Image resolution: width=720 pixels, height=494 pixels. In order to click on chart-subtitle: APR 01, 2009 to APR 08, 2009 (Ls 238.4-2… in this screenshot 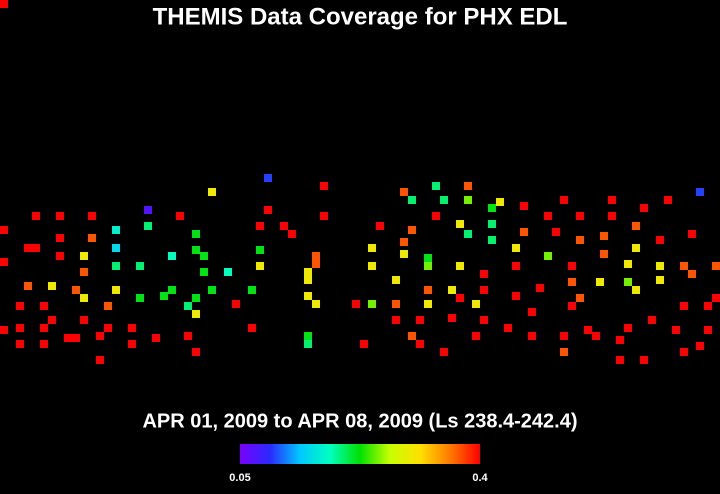, I will do `click(359, 421)`.